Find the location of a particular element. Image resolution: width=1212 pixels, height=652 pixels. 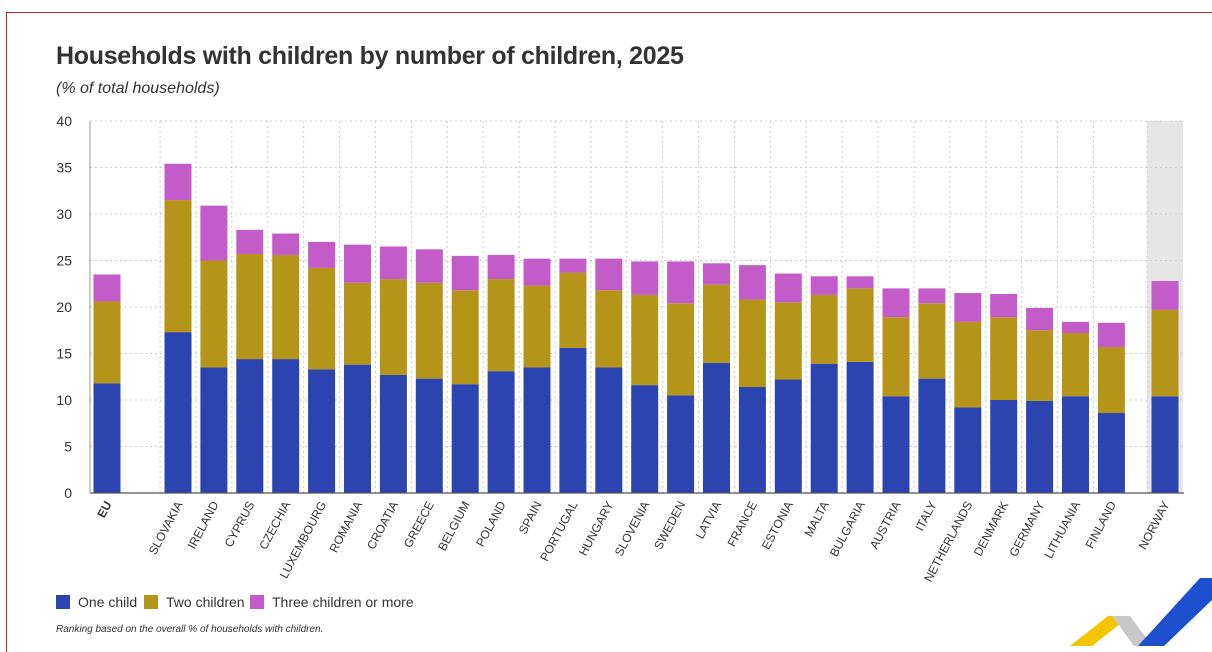

bar-slovenia-two-children is located at coordinates (645, 340).